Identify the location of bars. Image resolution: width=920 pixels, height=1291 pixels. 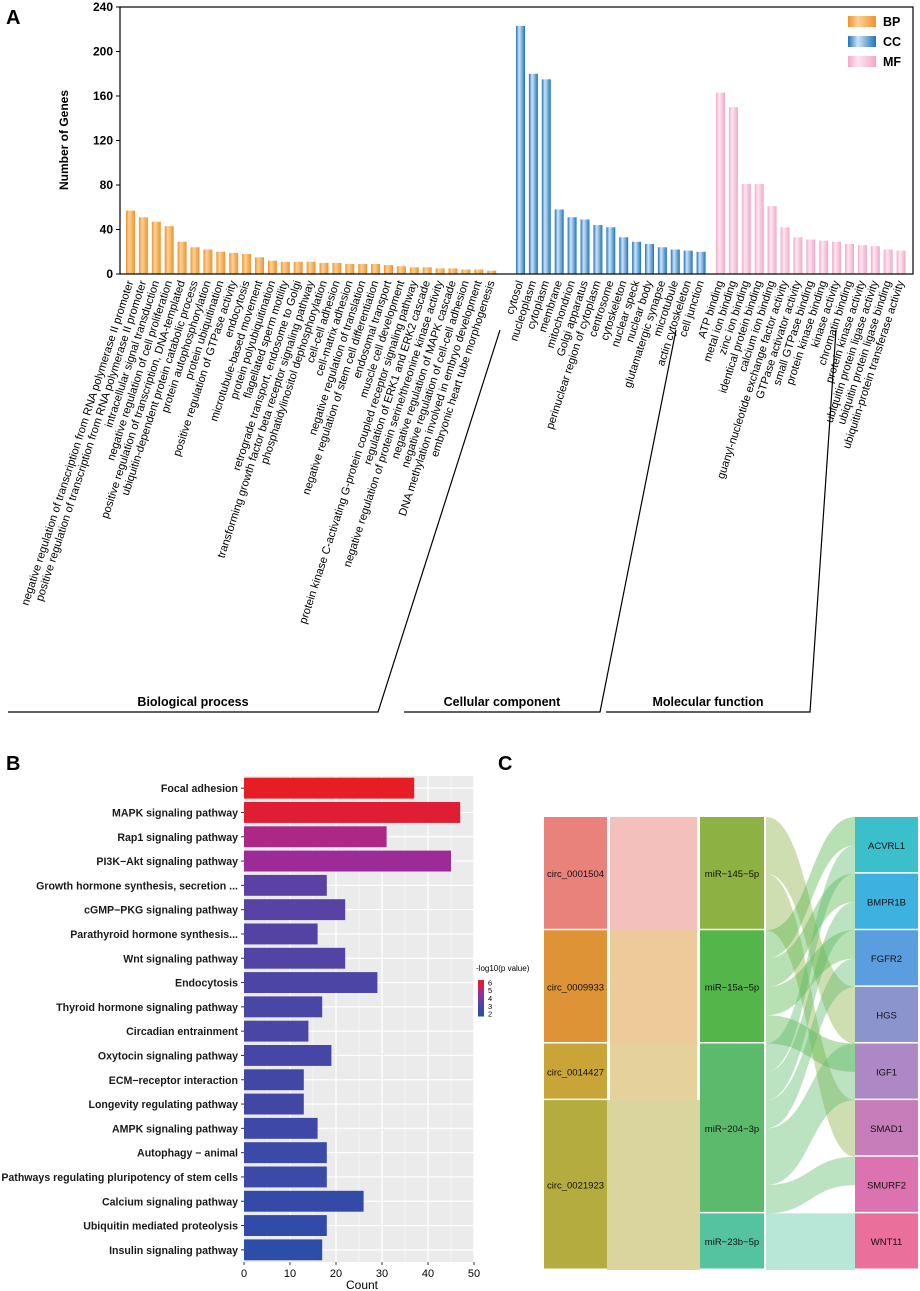
(352, 1019).